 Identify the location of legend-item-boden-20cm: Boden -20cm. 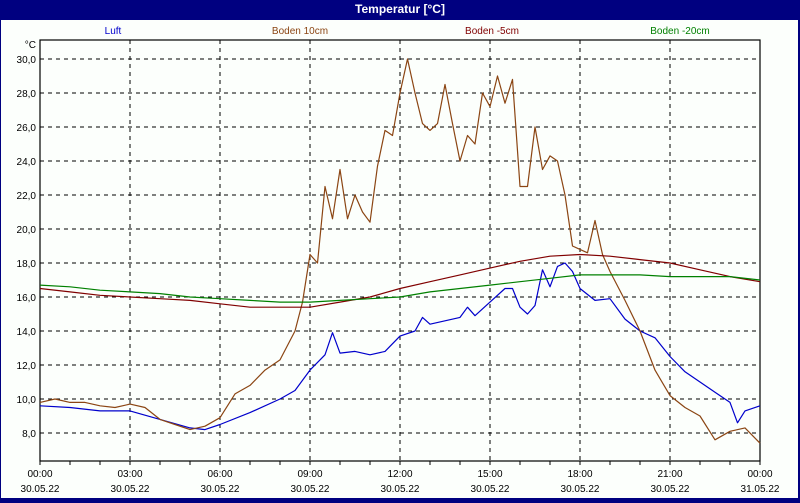
(679, 31).